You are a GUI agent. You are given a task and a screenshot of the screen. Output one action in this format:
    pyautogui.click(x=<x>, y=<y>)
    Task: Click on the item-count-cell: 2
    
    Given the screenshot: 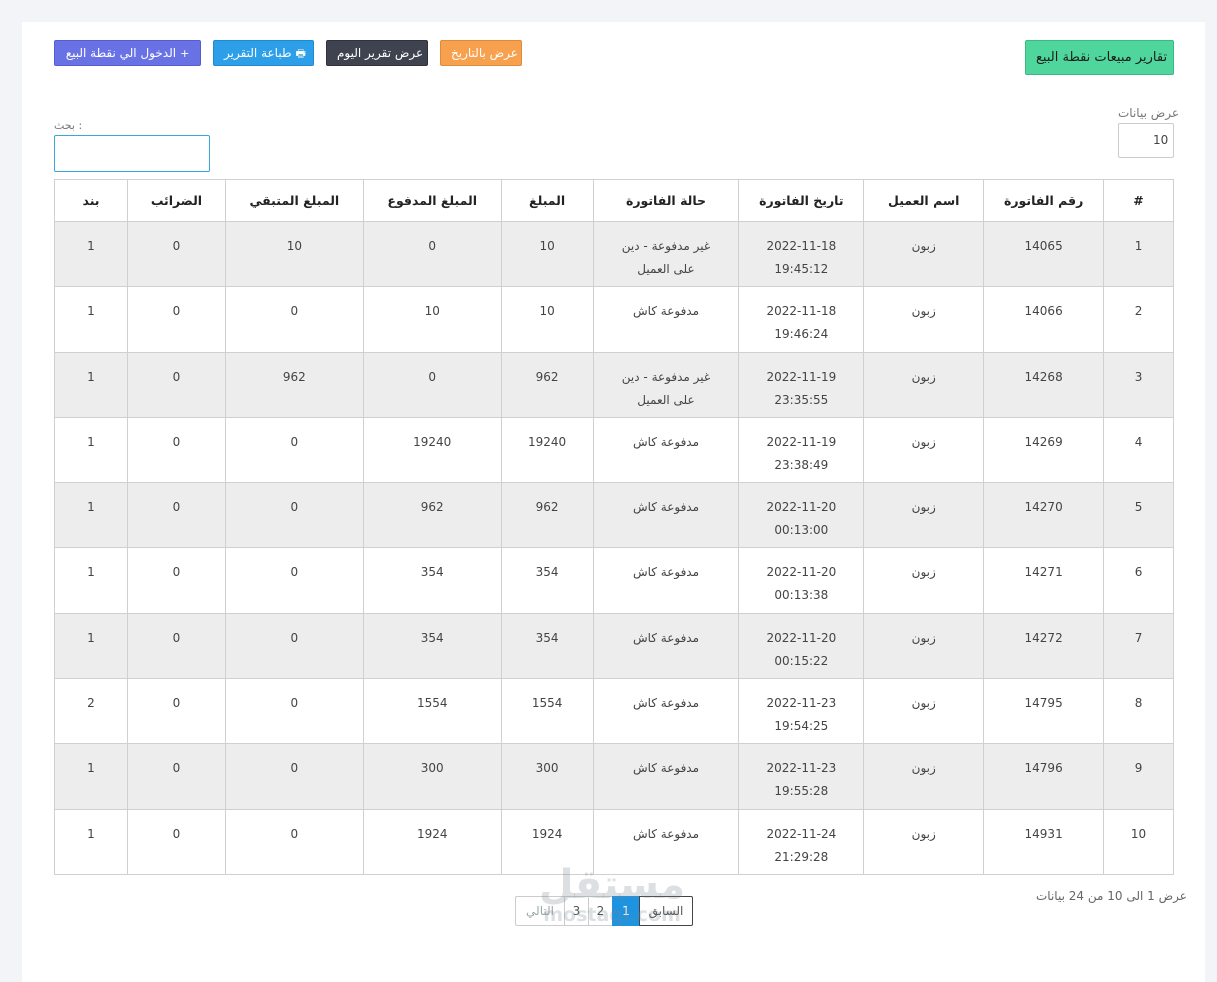 What is the action you would take?
    pyautogui.click(x=91, y=711)
    